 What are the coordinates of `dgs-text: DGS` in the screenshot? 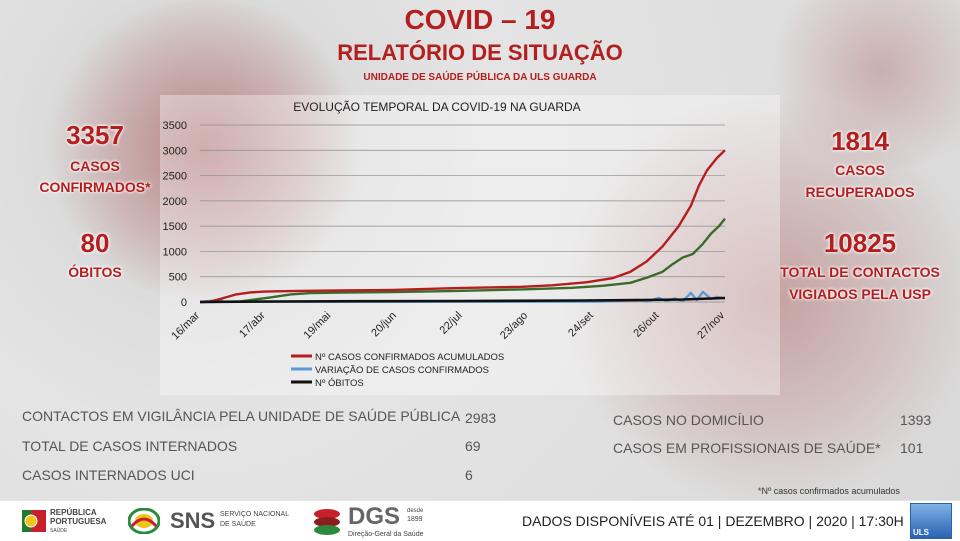 It's located at (374, 516).